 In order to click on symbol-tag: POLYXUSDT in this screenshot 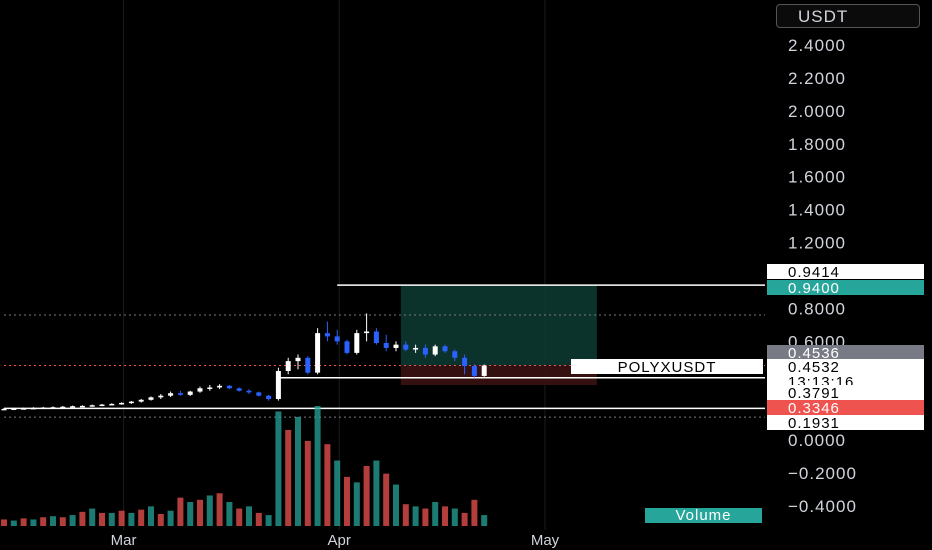, I will do `click(667, 367)`.